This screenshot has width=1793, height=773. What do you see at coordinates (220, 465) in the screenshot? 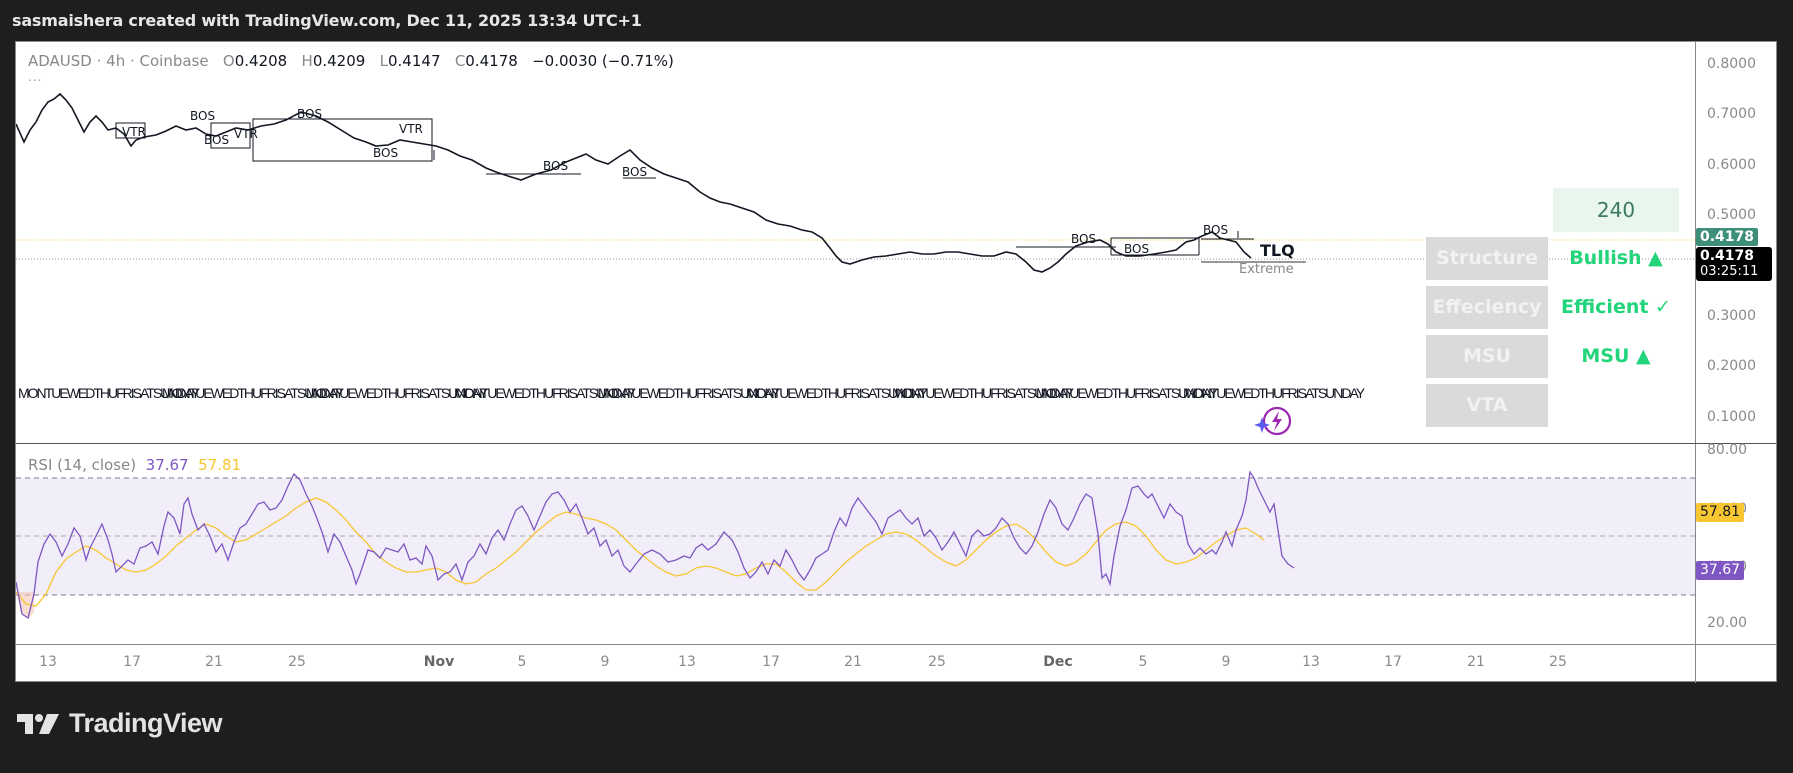
I see `rsi-ma-value: 57.81` at bounding box center [220, 465].